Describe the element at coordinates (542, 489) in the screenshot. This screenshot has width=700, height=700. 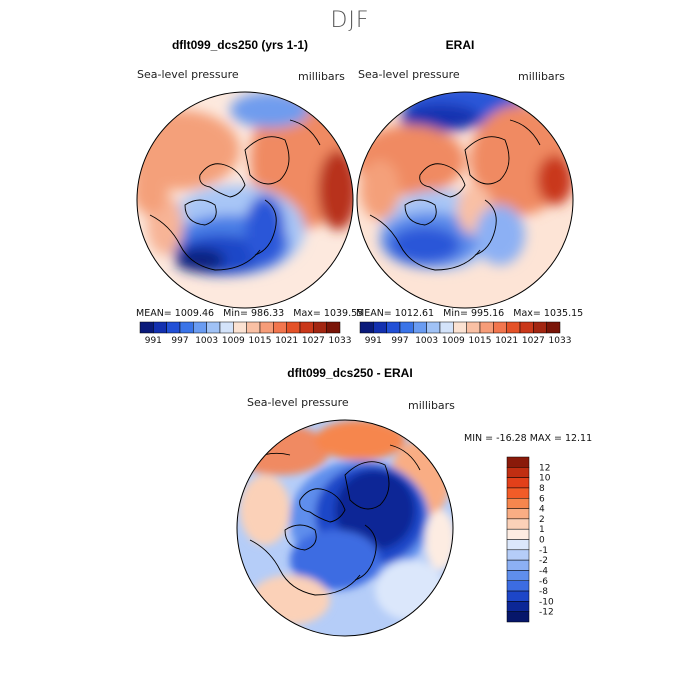
I see `diff-colorbar-tick-label: 8` at that location.